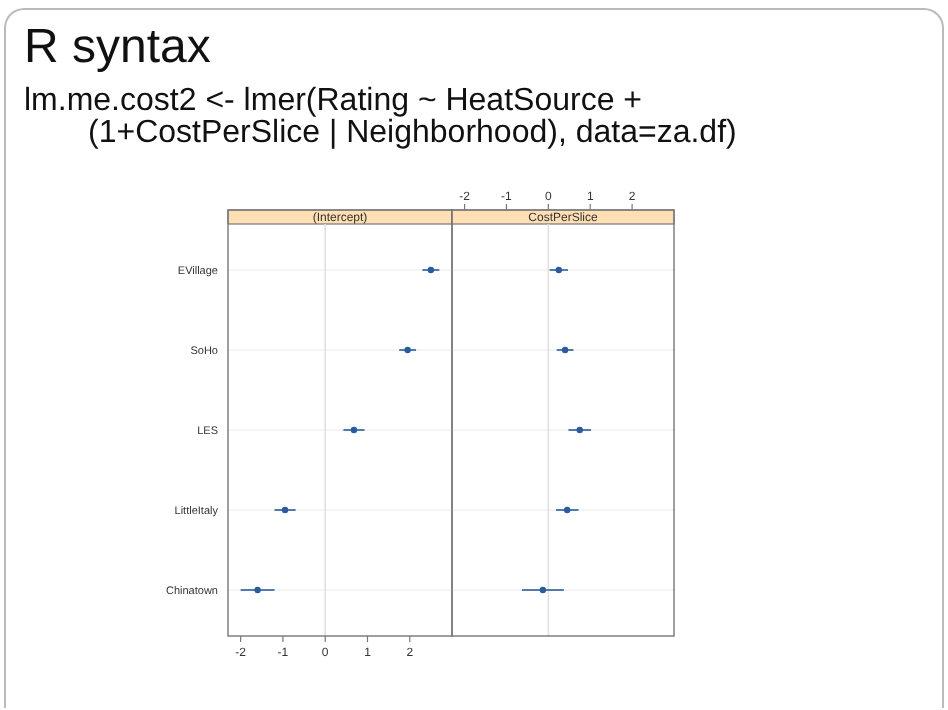 The image size is (948, 710). I want to click on text: (1+CostPerSlice | Neighborhood), data=za.df), so click(412, 133).